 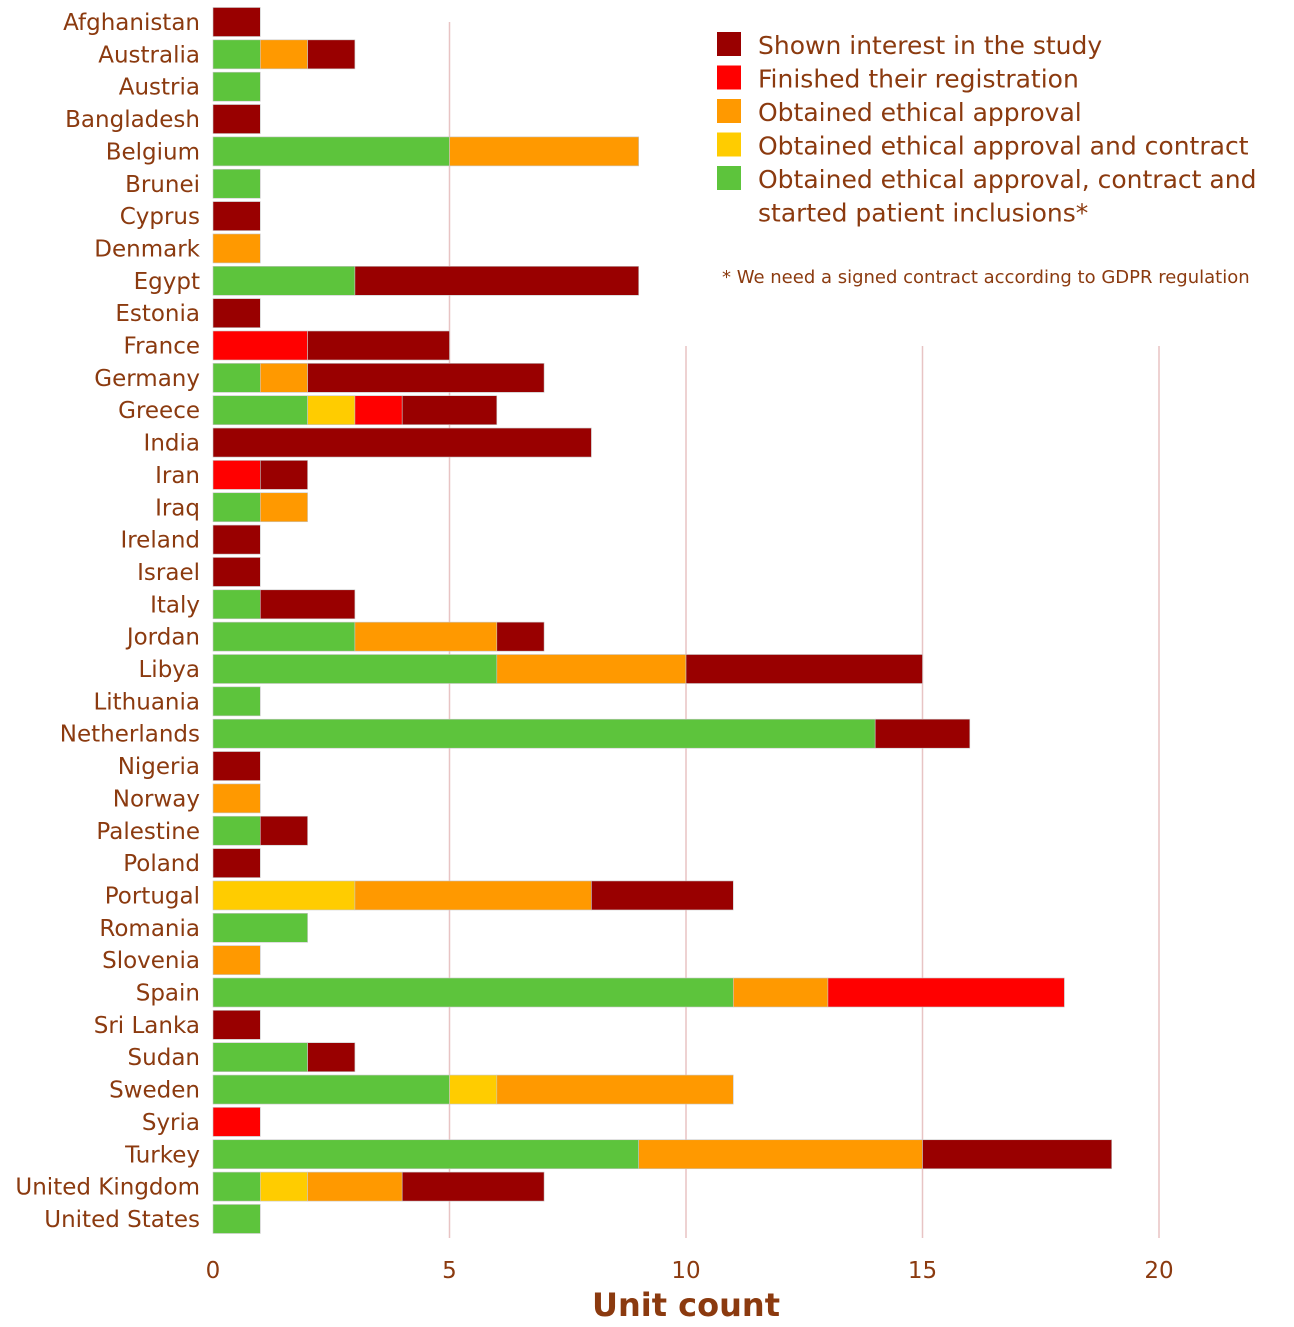 I want to click on bar-iran-shown-interest-in-the-study, so click(x=283, y=475).